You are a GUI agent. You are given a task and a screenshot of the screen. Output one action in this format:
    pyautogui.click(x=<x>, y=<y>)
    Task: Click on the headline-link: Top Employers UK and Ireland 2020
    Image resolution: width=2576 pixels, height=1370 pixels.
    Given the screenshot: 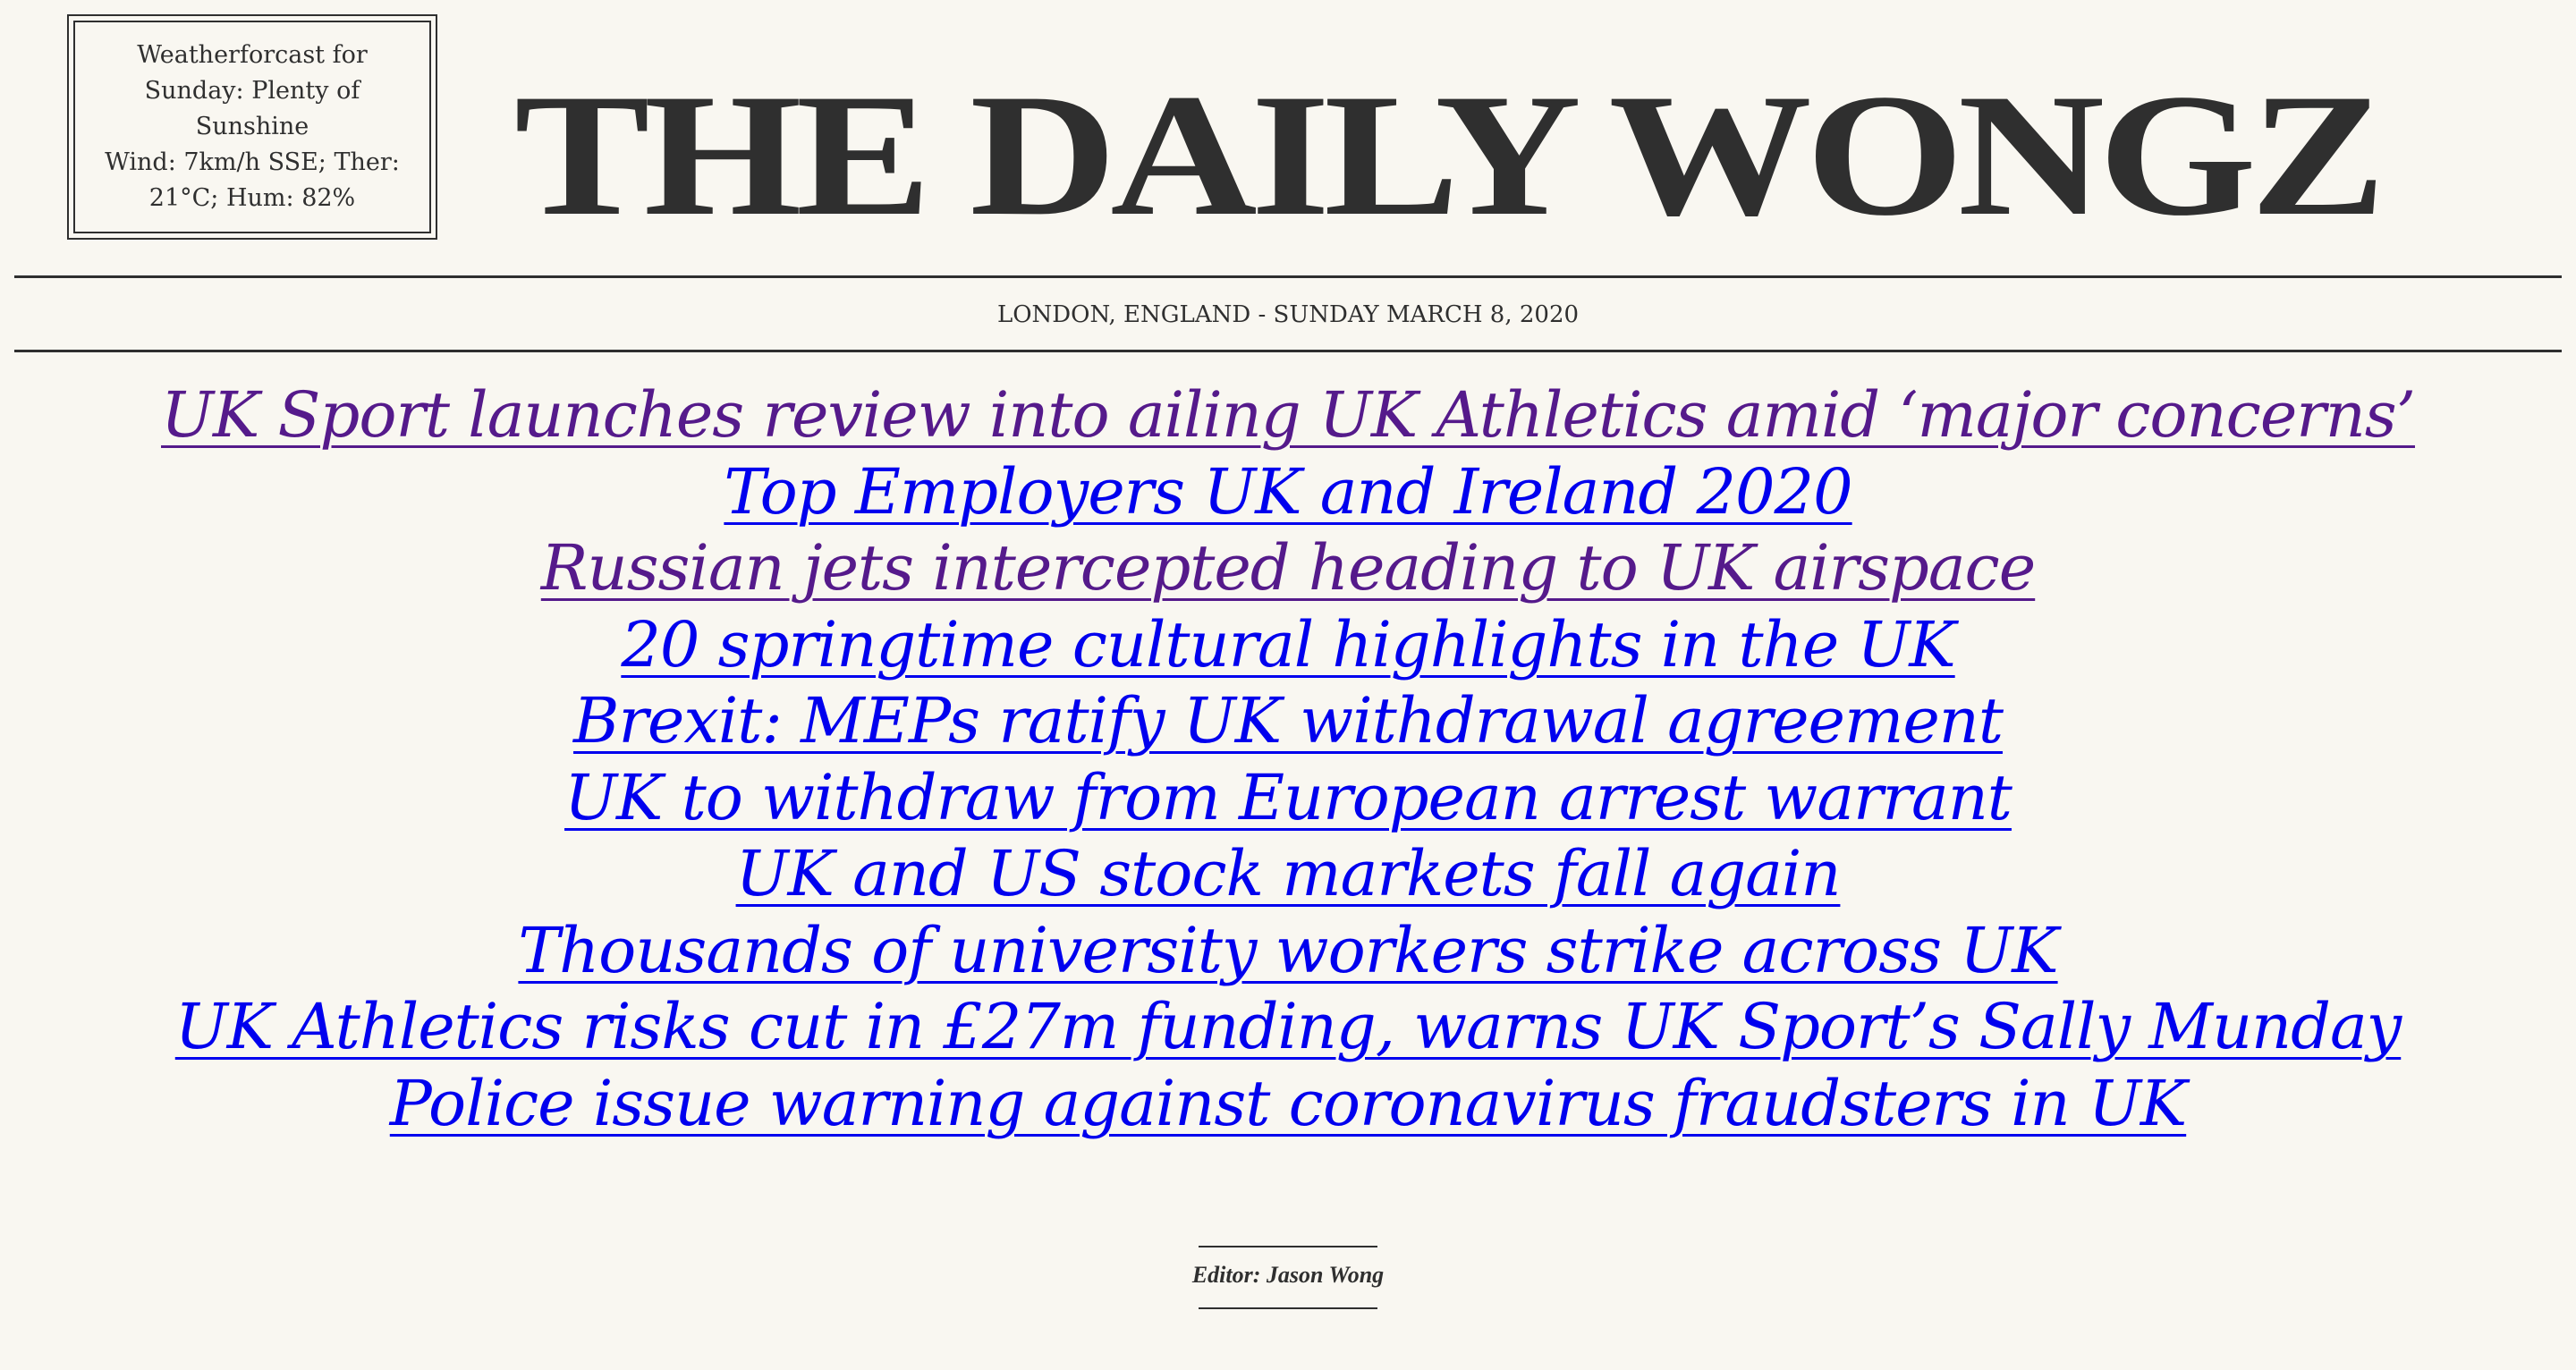 What is the action you would take?
    pyautogui.click(x=1288, y=491)
    